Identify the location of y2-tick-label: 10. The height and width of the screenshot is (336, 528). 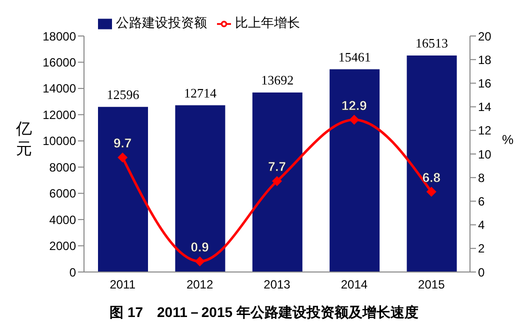
(485, 154).